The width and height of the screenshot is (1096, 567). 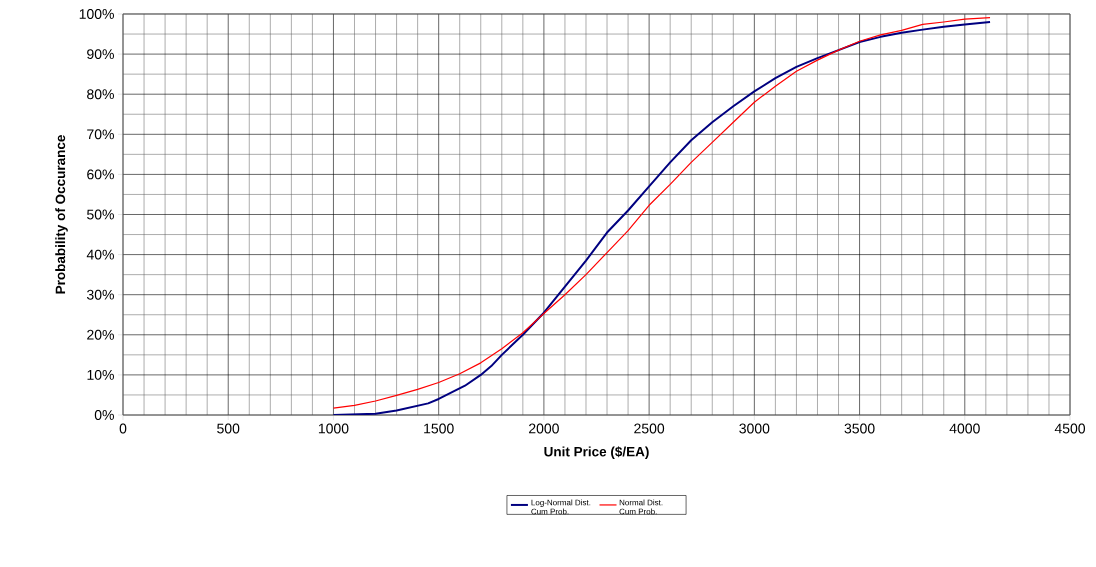 What do you see at coordinates (641, 507) in the screenshot?
I see `legend-label: Normal Dist. Cum Prob.` at bounding box center [641, 507].